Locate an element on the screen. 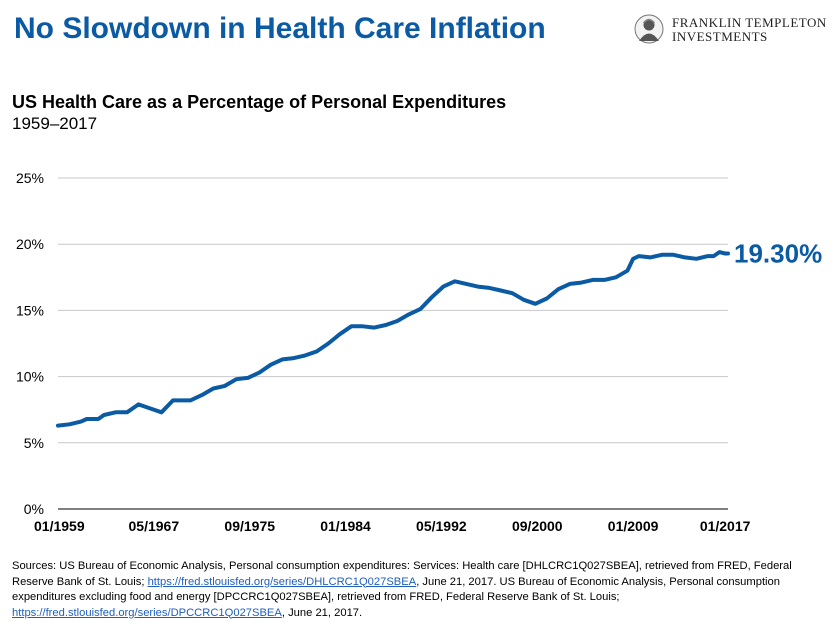  logo-text-line1: FRANKLIN TEMPLETON is located at coordinates (749, 22).